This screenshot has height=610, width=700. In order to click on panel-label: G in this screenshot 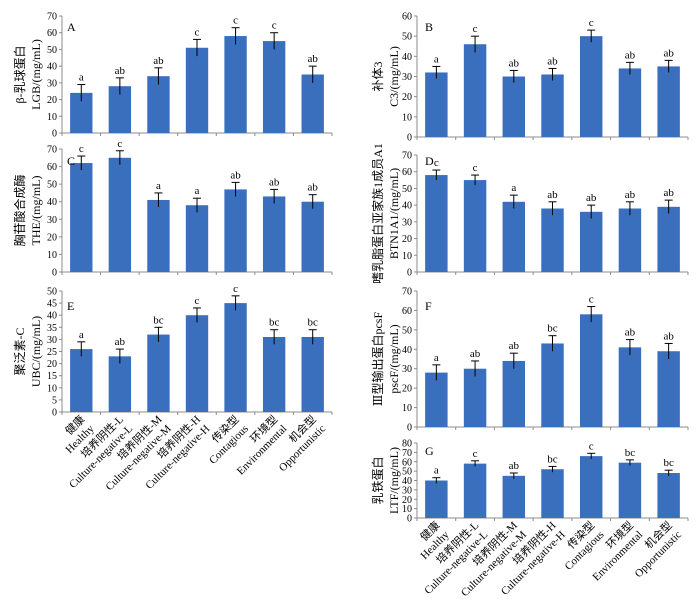, I will do `click(429, 451)`.